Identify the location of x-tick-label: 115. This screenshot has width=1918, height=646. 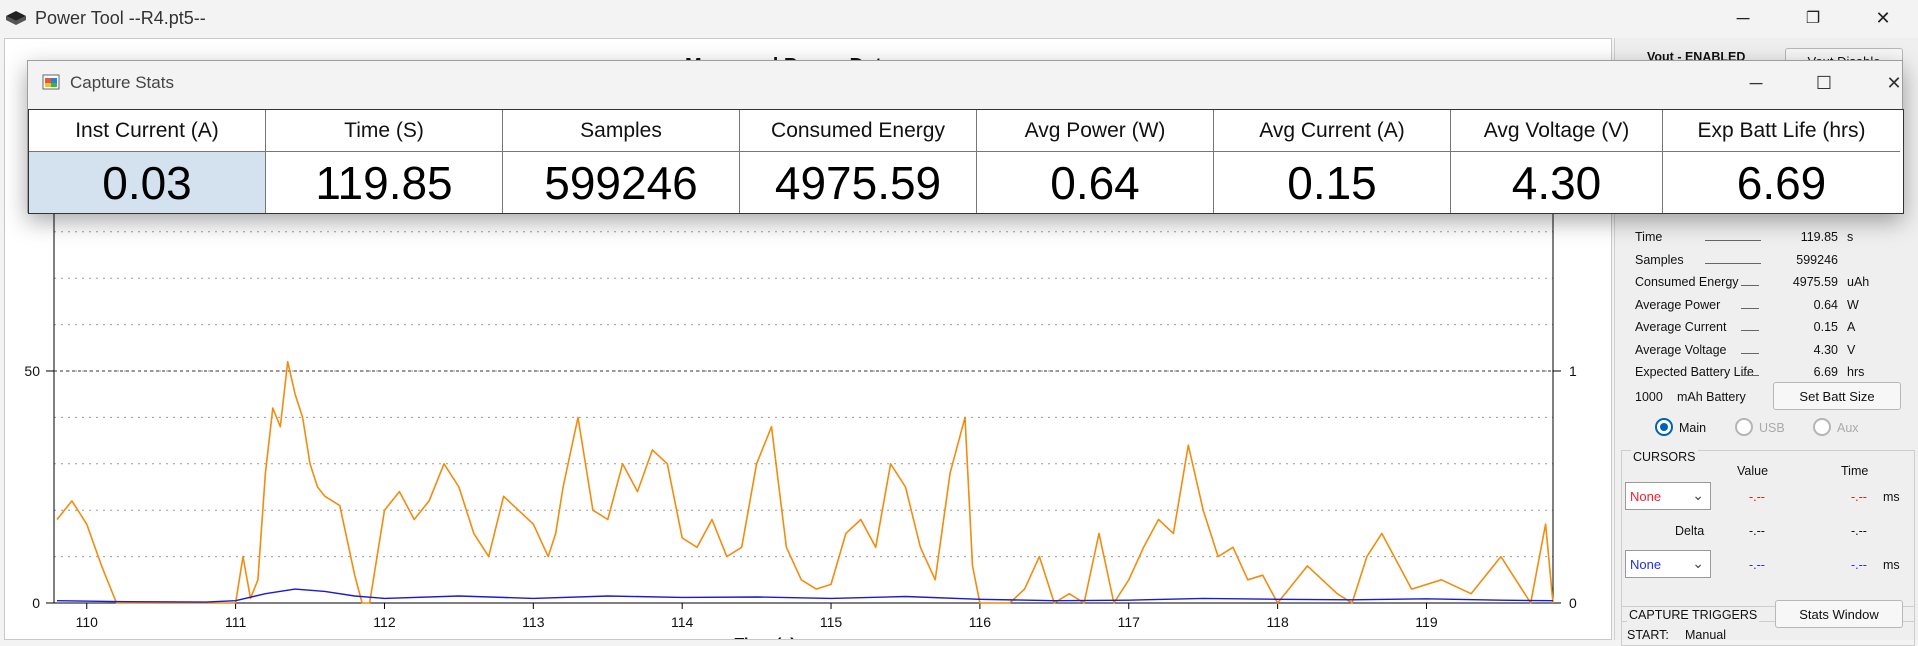
(831, 622).